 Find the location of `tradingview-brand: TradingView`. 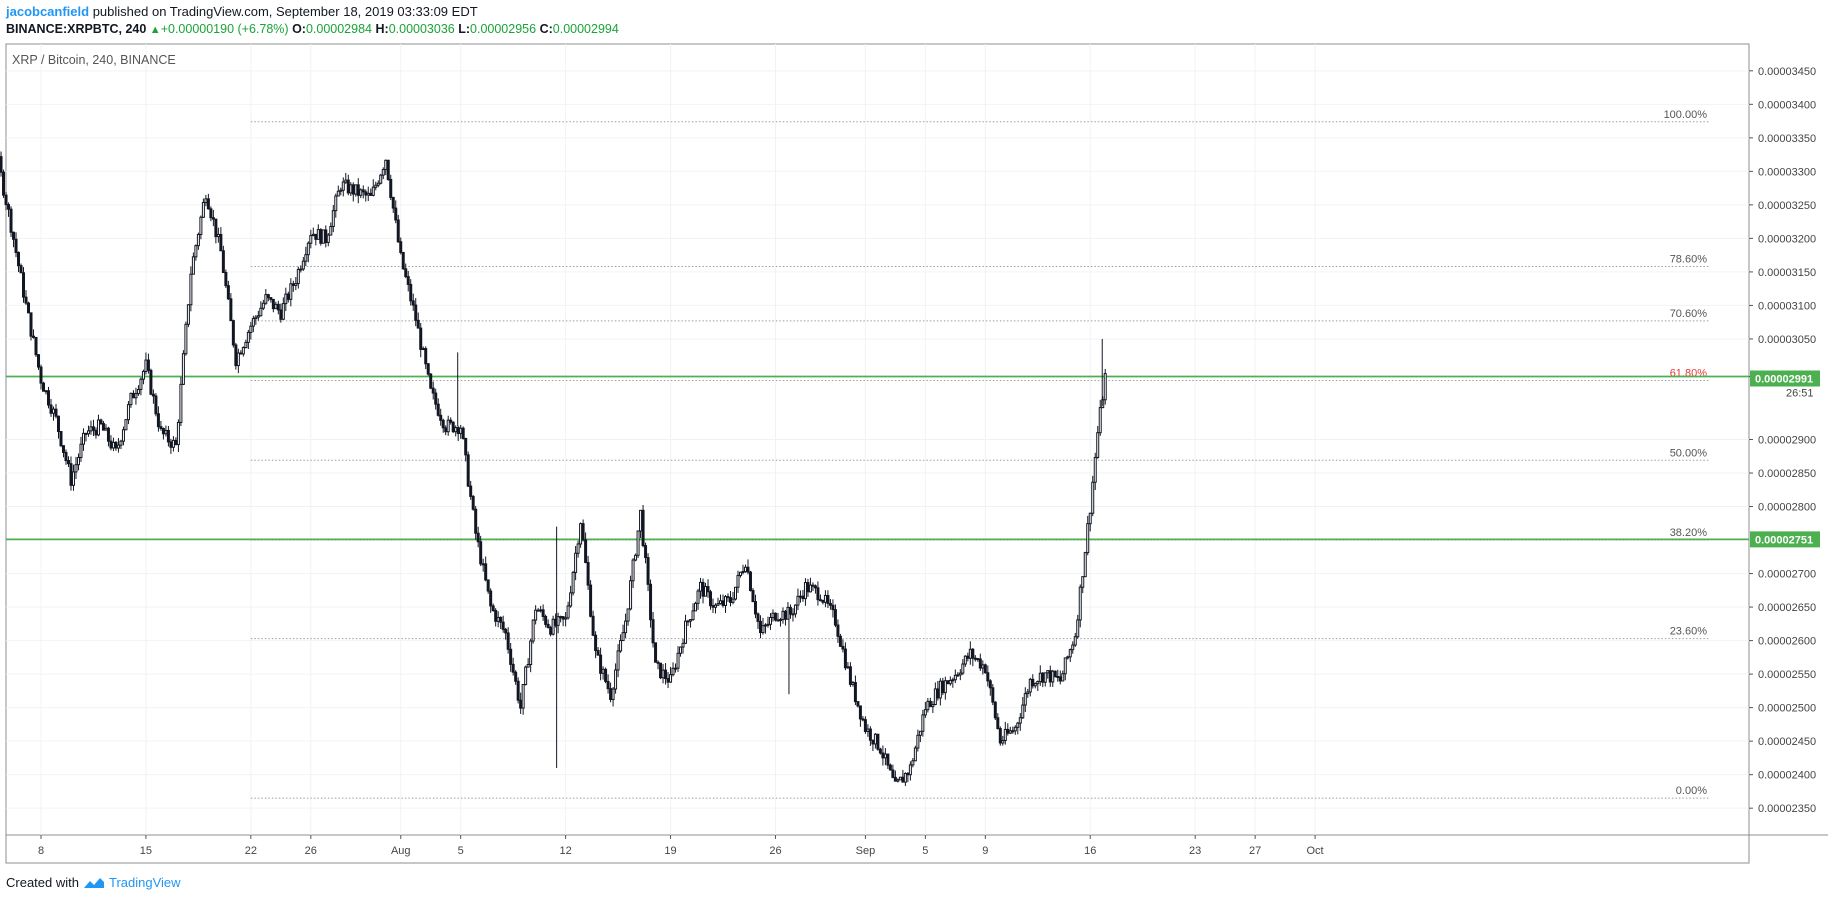

tradingview-brand: TradingView is located at coordinates (144, 882).